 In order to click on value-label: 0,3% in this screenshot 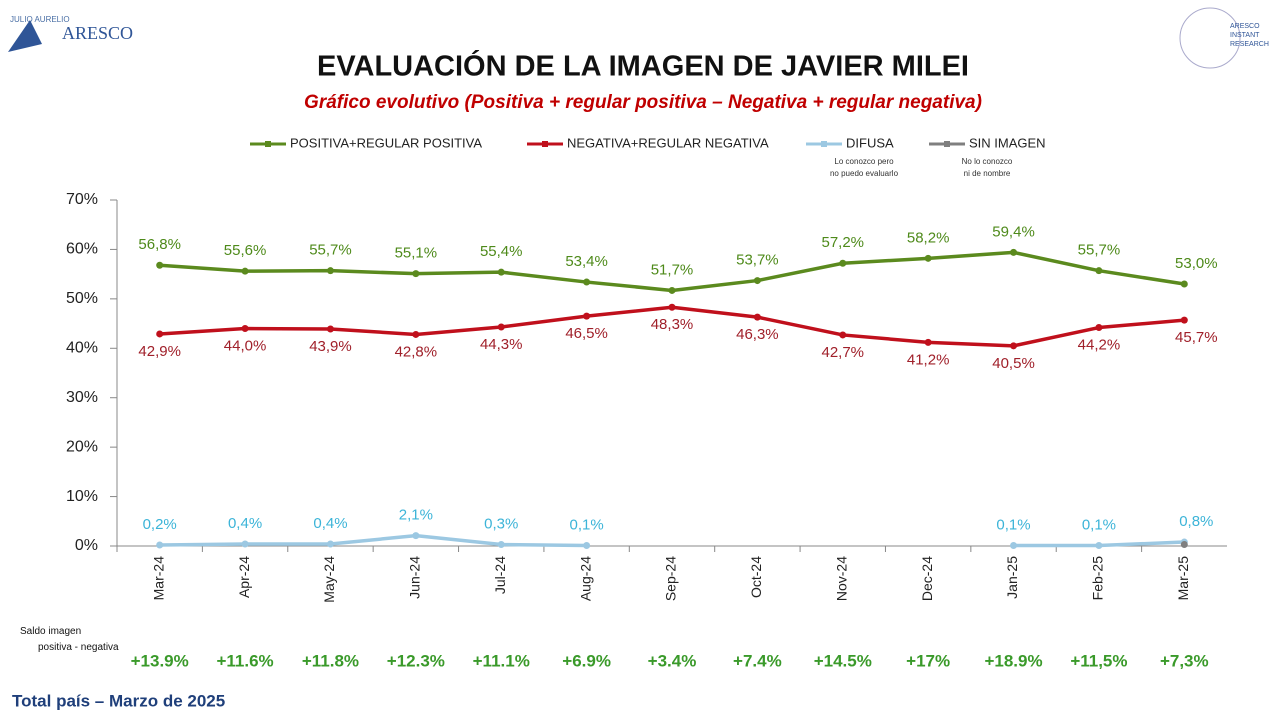, I will do `click(501, 523)`.